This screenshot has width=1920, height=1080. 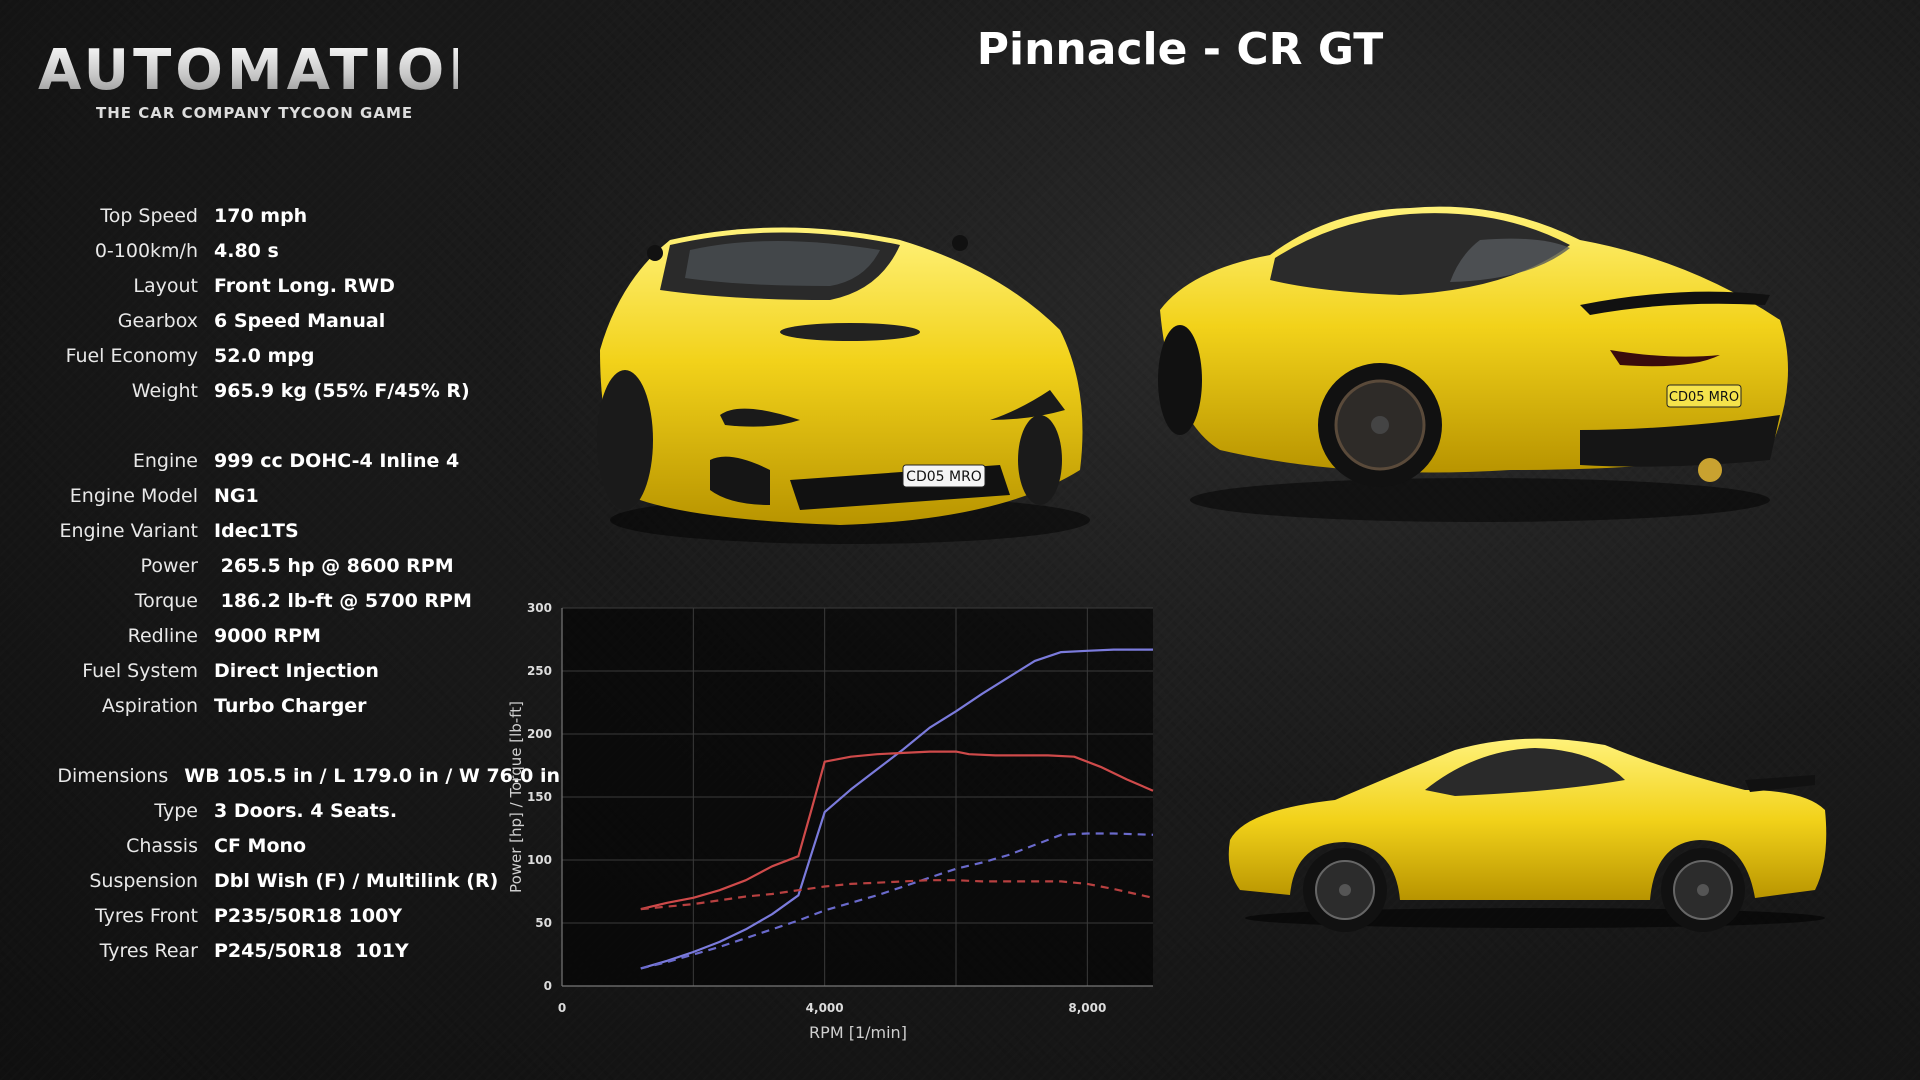 What do you see at coordinates (146, 915) in the screenshot?
I see `spec-label: Tyres Front` at bounding box center [146, 915].